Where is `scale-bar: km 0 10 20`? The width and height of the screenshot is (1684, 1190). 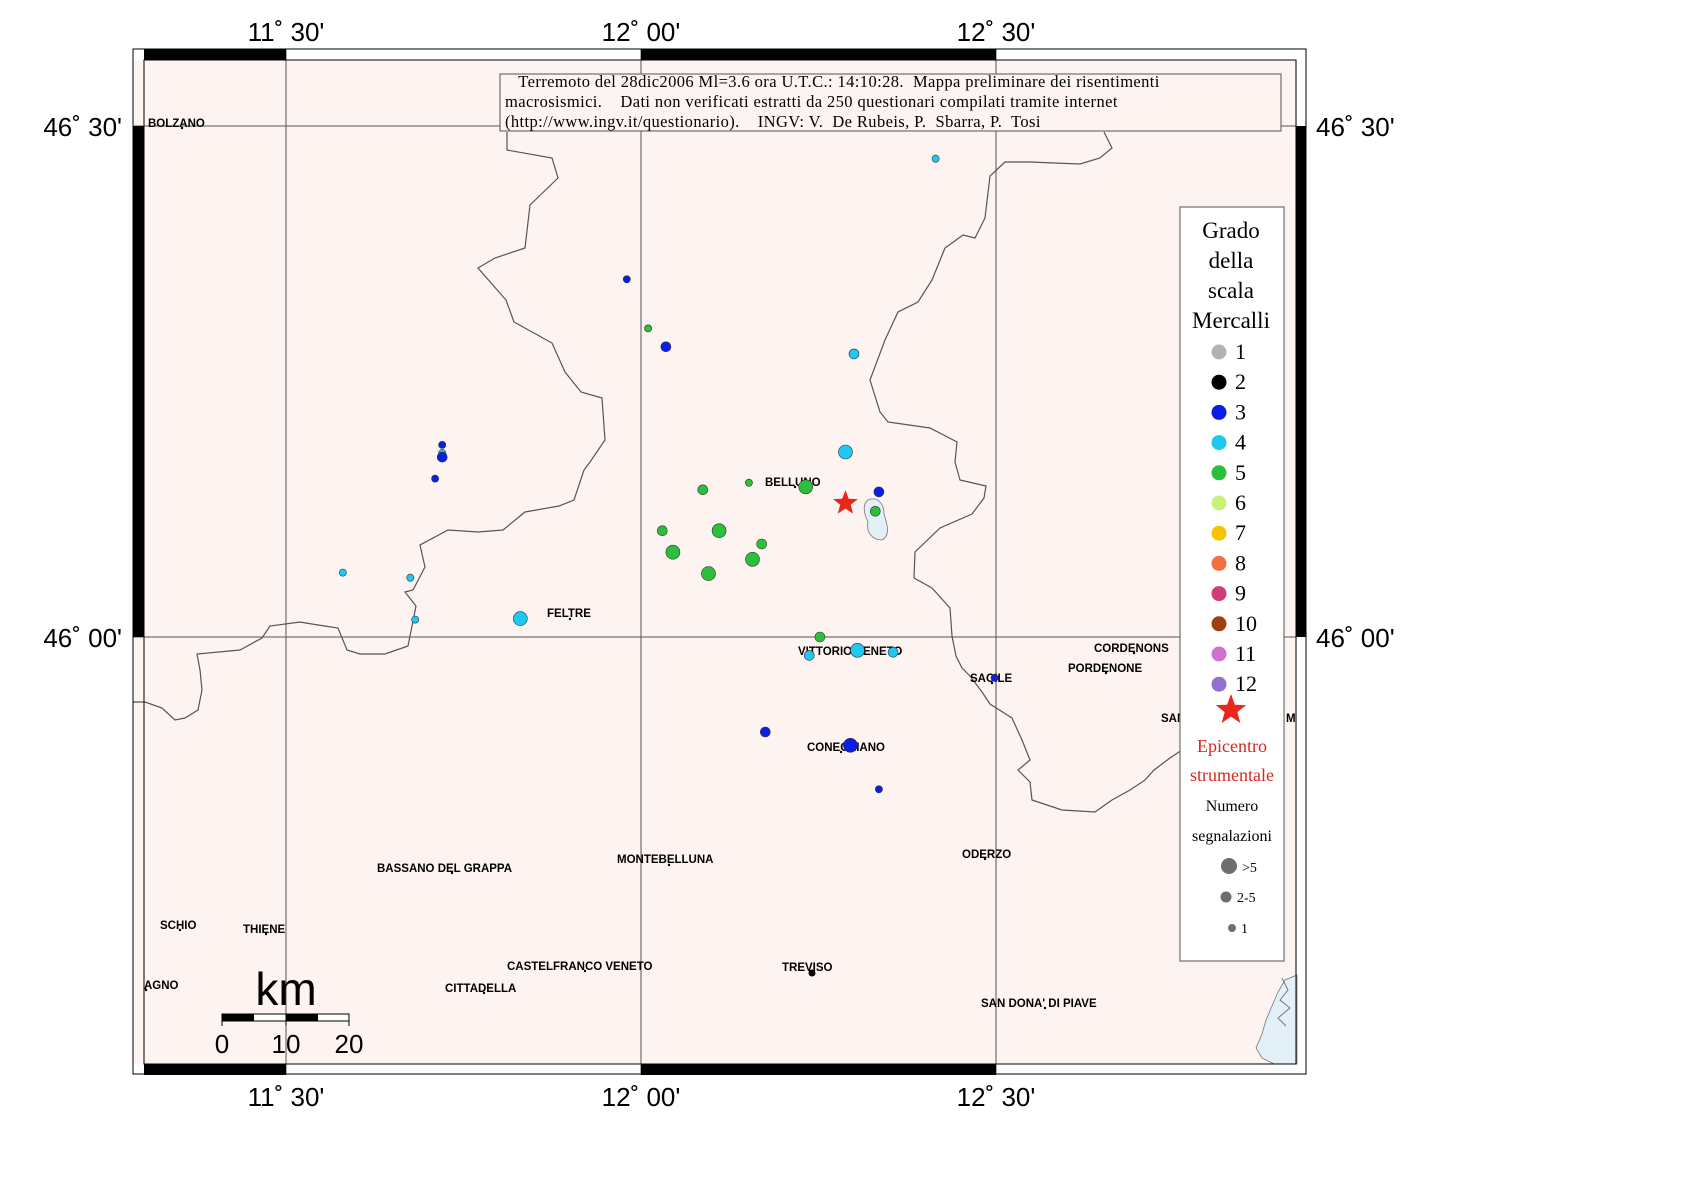
scale-bar: km 0 10 20 is located at coordinates (289, 1011).